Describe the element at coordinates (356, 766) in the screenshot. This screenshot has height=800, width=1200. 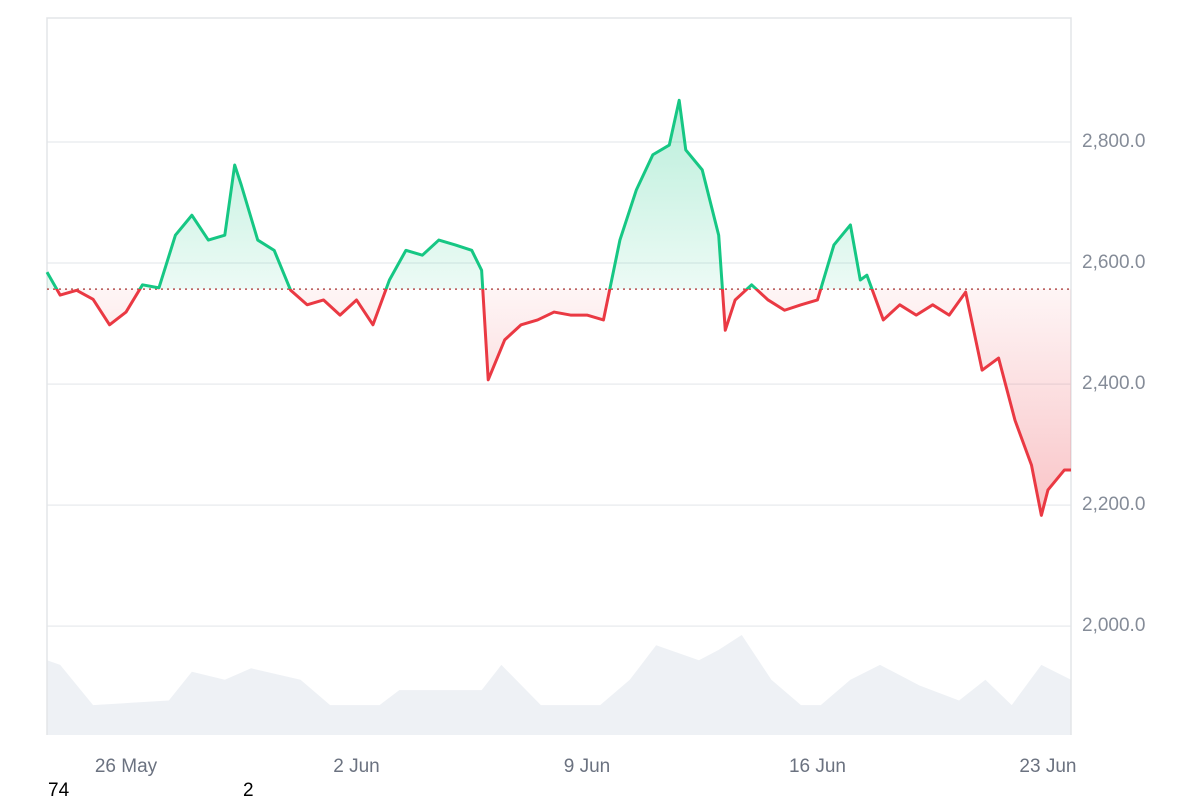
I see `x-tick-label: 2 Jun` at that location.